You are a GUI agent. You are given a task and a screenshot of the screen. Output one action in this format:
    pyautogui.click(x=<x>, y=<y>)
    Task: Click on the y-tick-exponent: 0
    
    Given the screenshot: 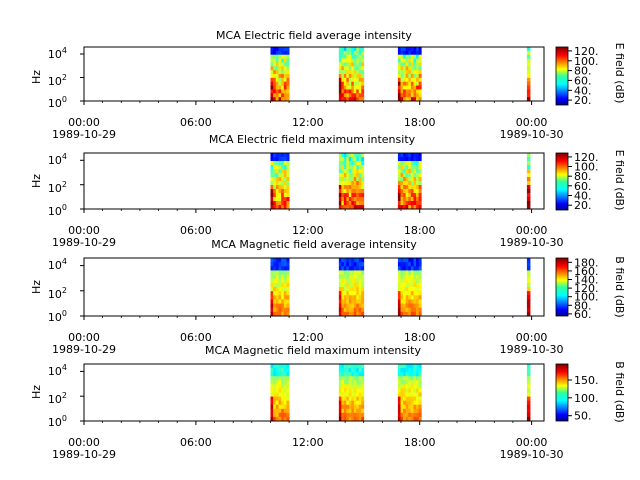 What is the action you would take?
    pyautogui.click(x=64, y=207)
    